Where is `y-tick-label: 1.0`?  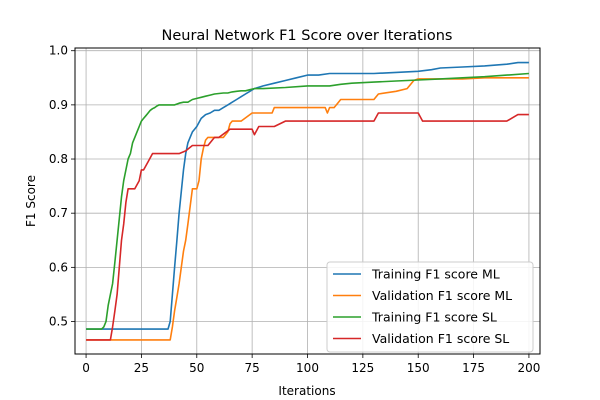
y-tick-label: 1.0 is located at coordinates (58, 51).